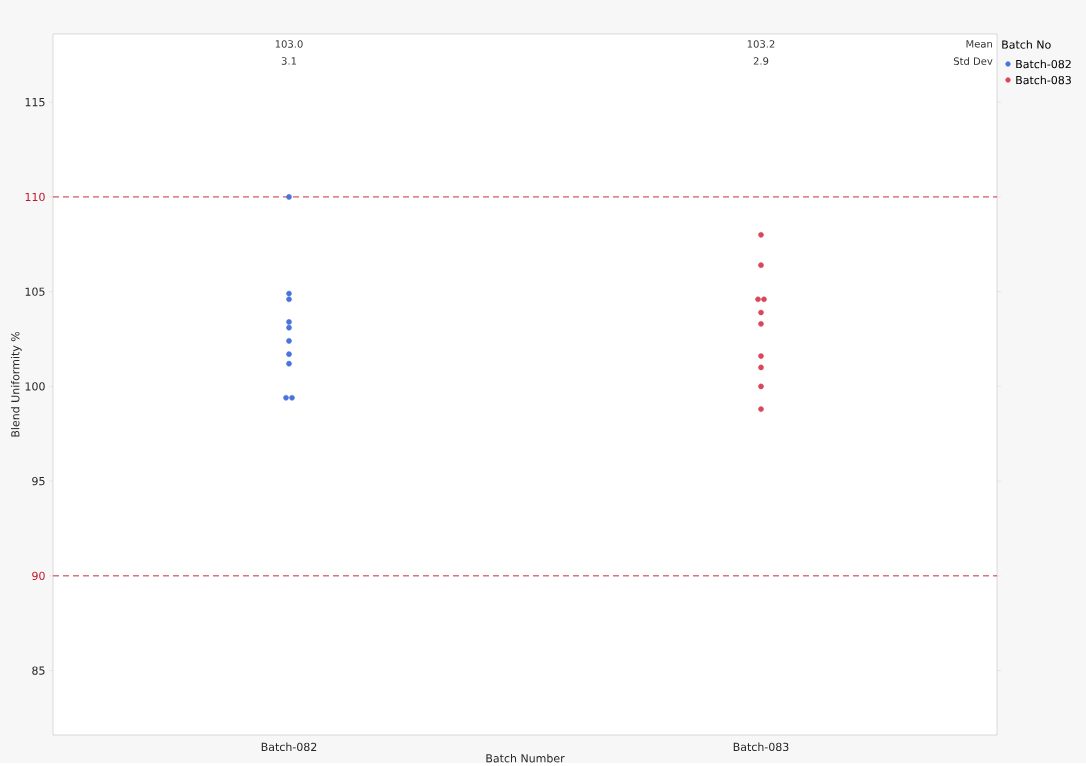 Image resolution: width=1086 pixels, height=766 pixels. Describe the element at coordinates (38, 576) in the screenshot. I see `y-tick-label: 90` at that location.